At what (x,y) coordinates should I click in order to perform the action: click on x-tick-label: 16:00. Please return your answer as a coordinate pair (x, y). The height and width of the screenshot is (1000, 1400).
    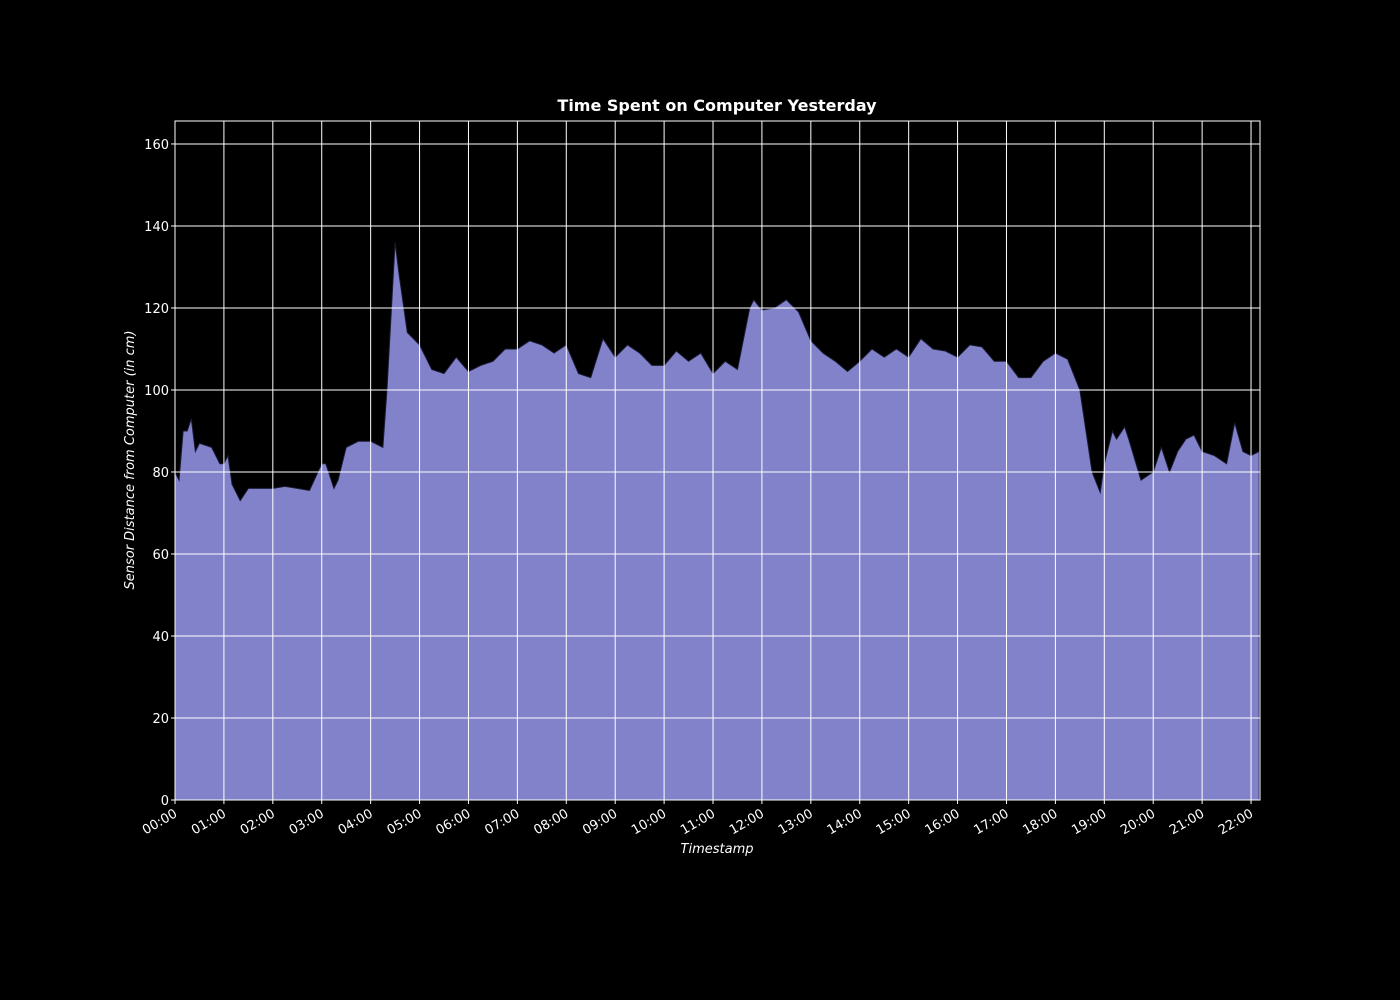
    Looking at the image, I should click on (943, 822).